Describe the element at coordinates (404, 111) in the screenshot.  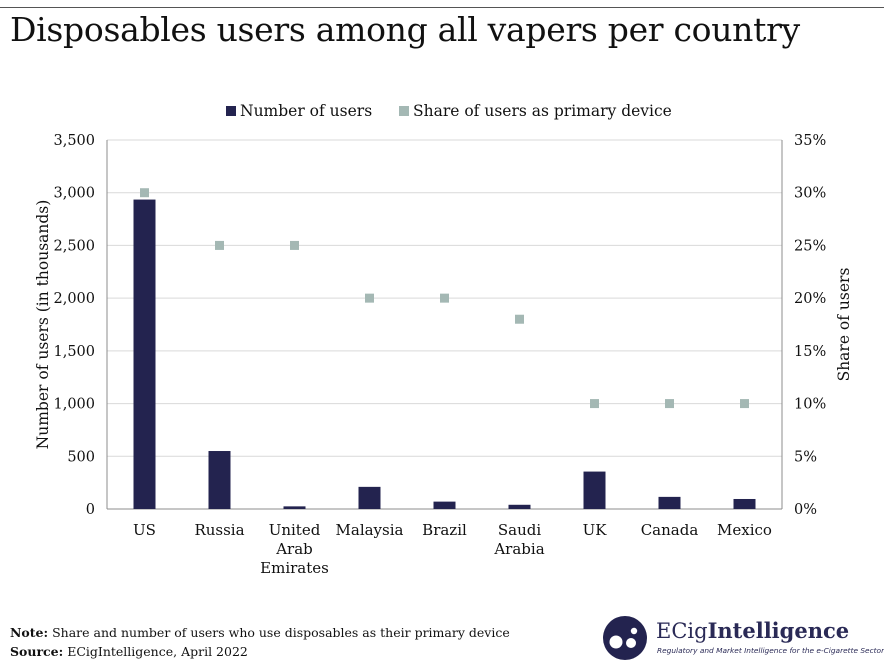
I see `legend-swatch-share` at that location.